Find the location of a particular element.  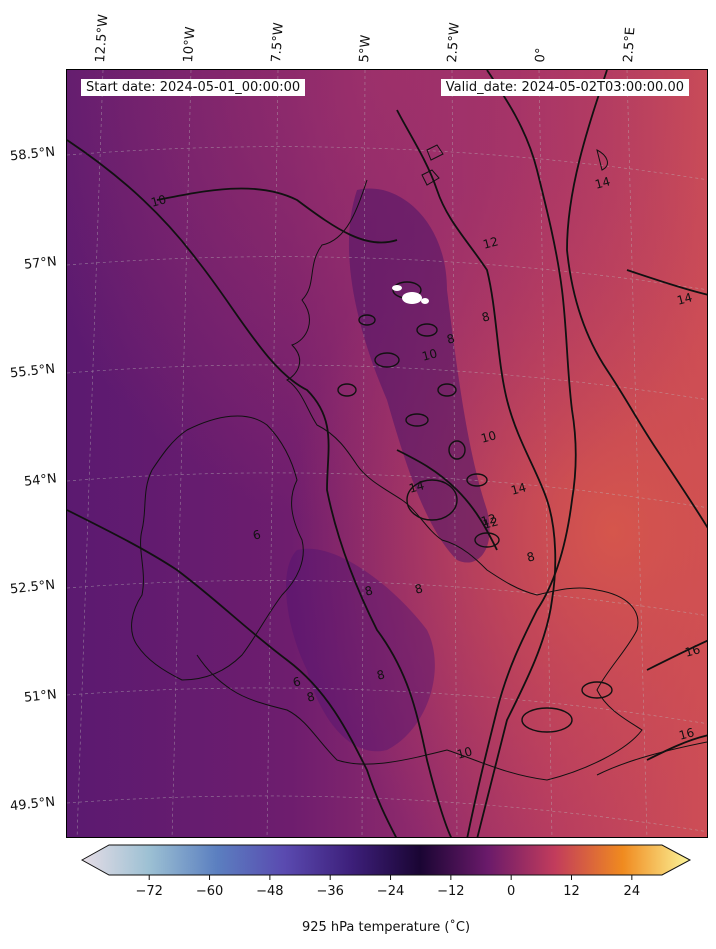

latitude-label: 55.5°N is located at coordinates (32, 371).